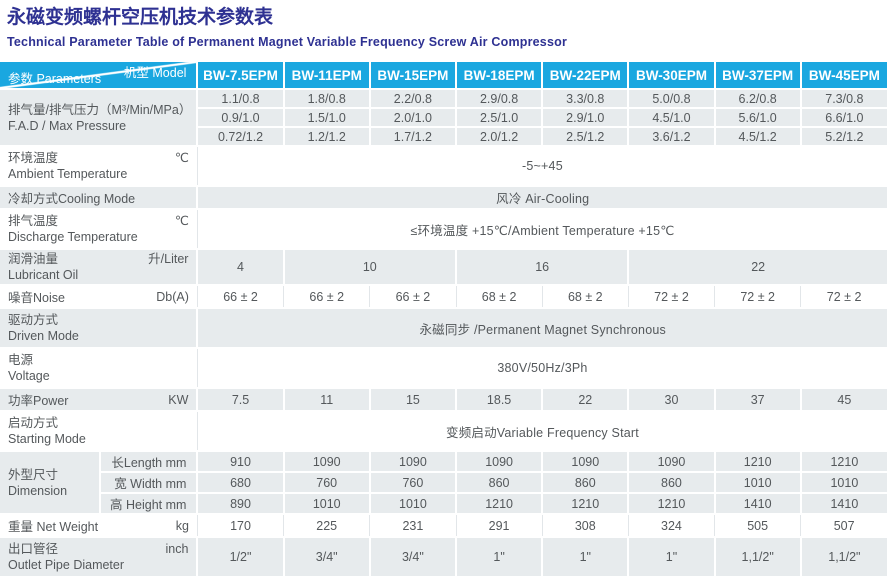 The image size is (887, 576). I want to click on table-row: 重量 Net Weight kg 170 225 231 291 308 324 505 507, so click(443, 525).